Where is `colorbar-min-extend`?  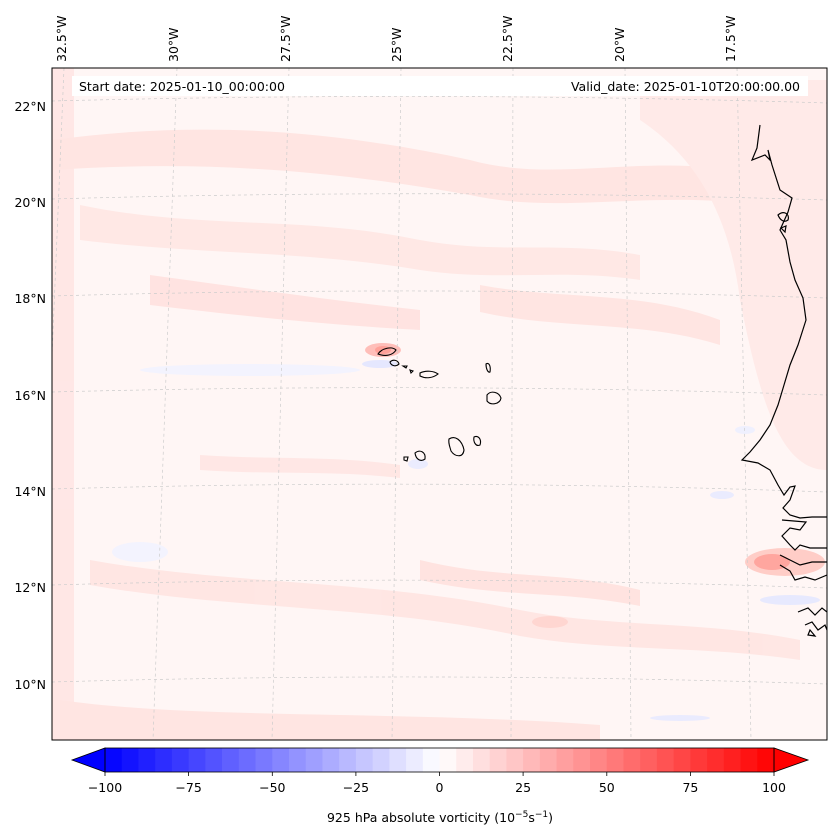 colorbar-min-extend is located at coordinates (88, 760).